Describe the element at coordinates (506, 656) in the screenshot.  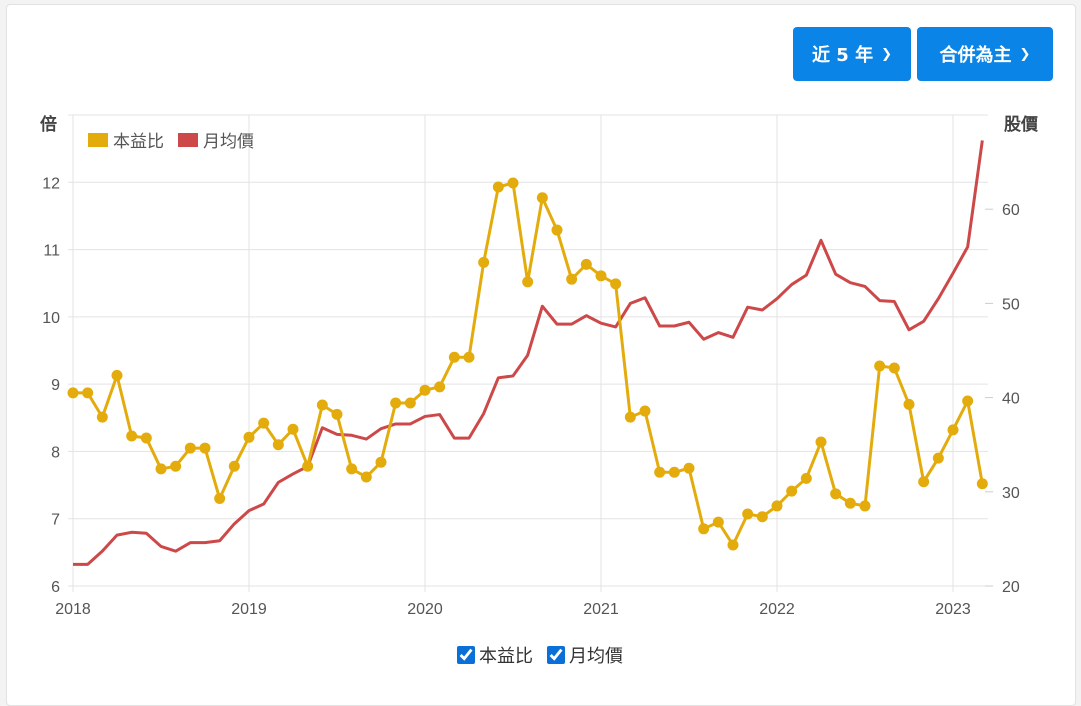
I see `toggle-pe-label: 本益比` at that location.